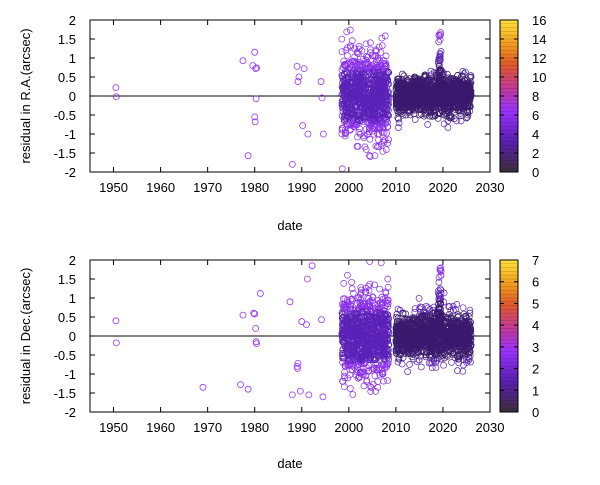  What do you see at coordinates (348, 187) in the screenshot?
I see `x-tick-label: 2000` at bounding box center [348, 187].